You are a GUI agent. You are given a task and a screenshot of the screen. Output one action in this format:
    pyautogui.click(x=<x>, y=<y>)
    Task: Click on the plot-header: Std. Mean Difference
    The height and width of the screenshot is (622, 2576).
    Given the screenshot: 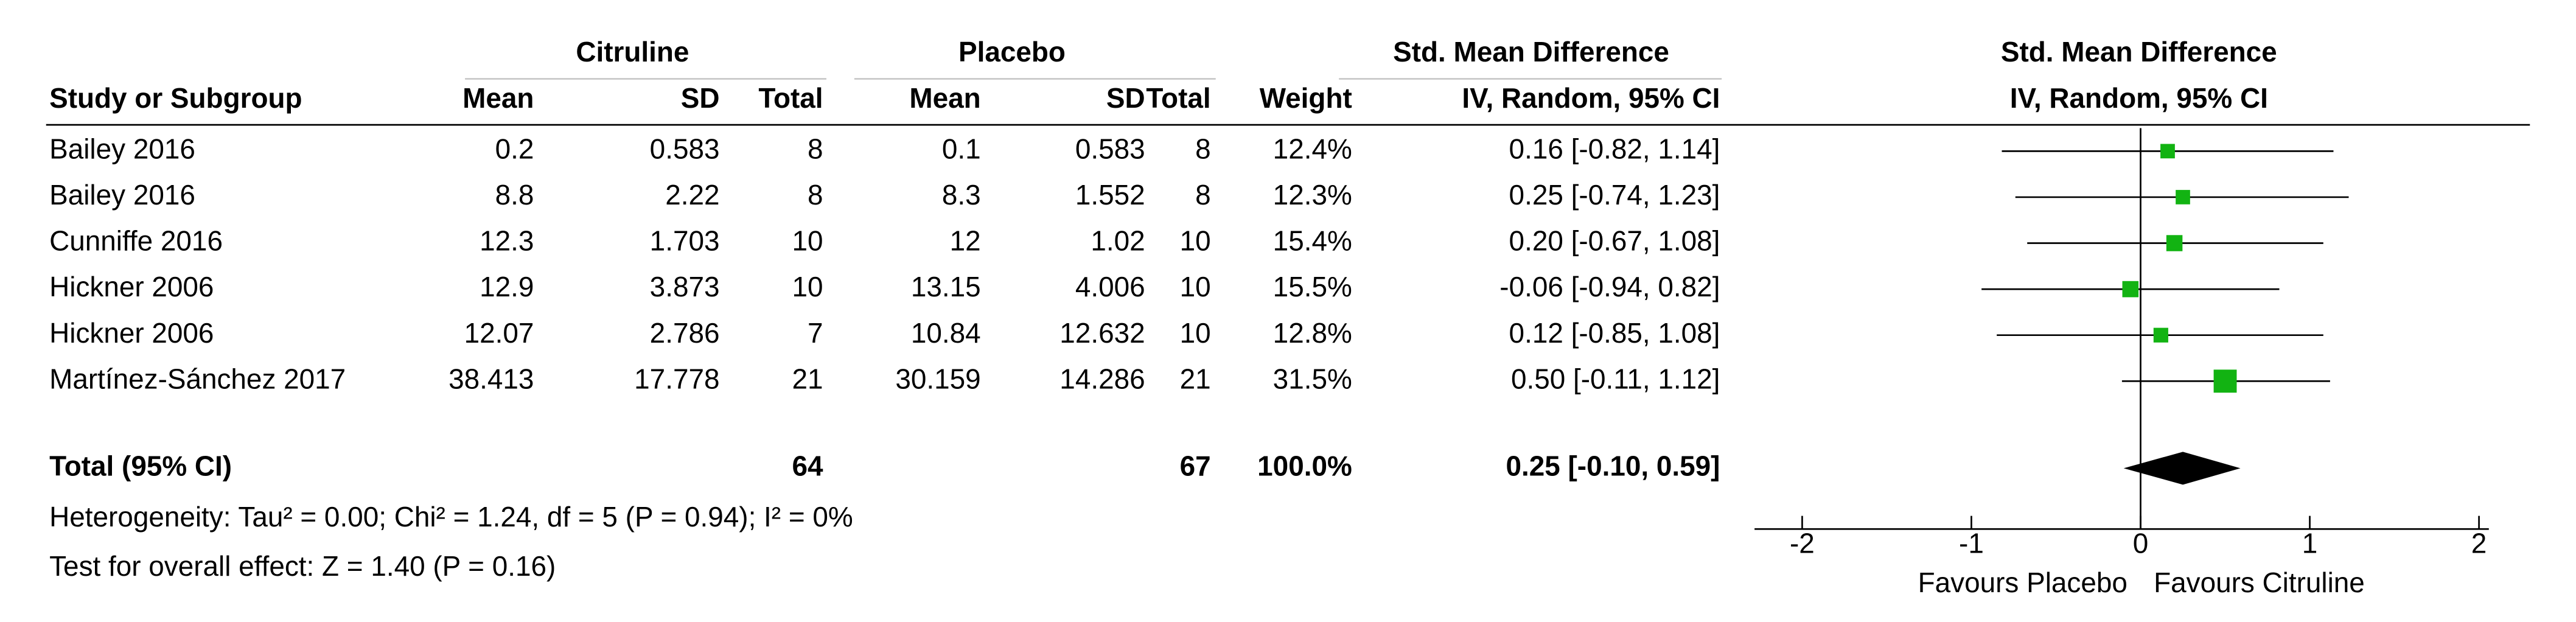 What is the action you would take?
    pyautogui.click(x=2139, y=52)
    